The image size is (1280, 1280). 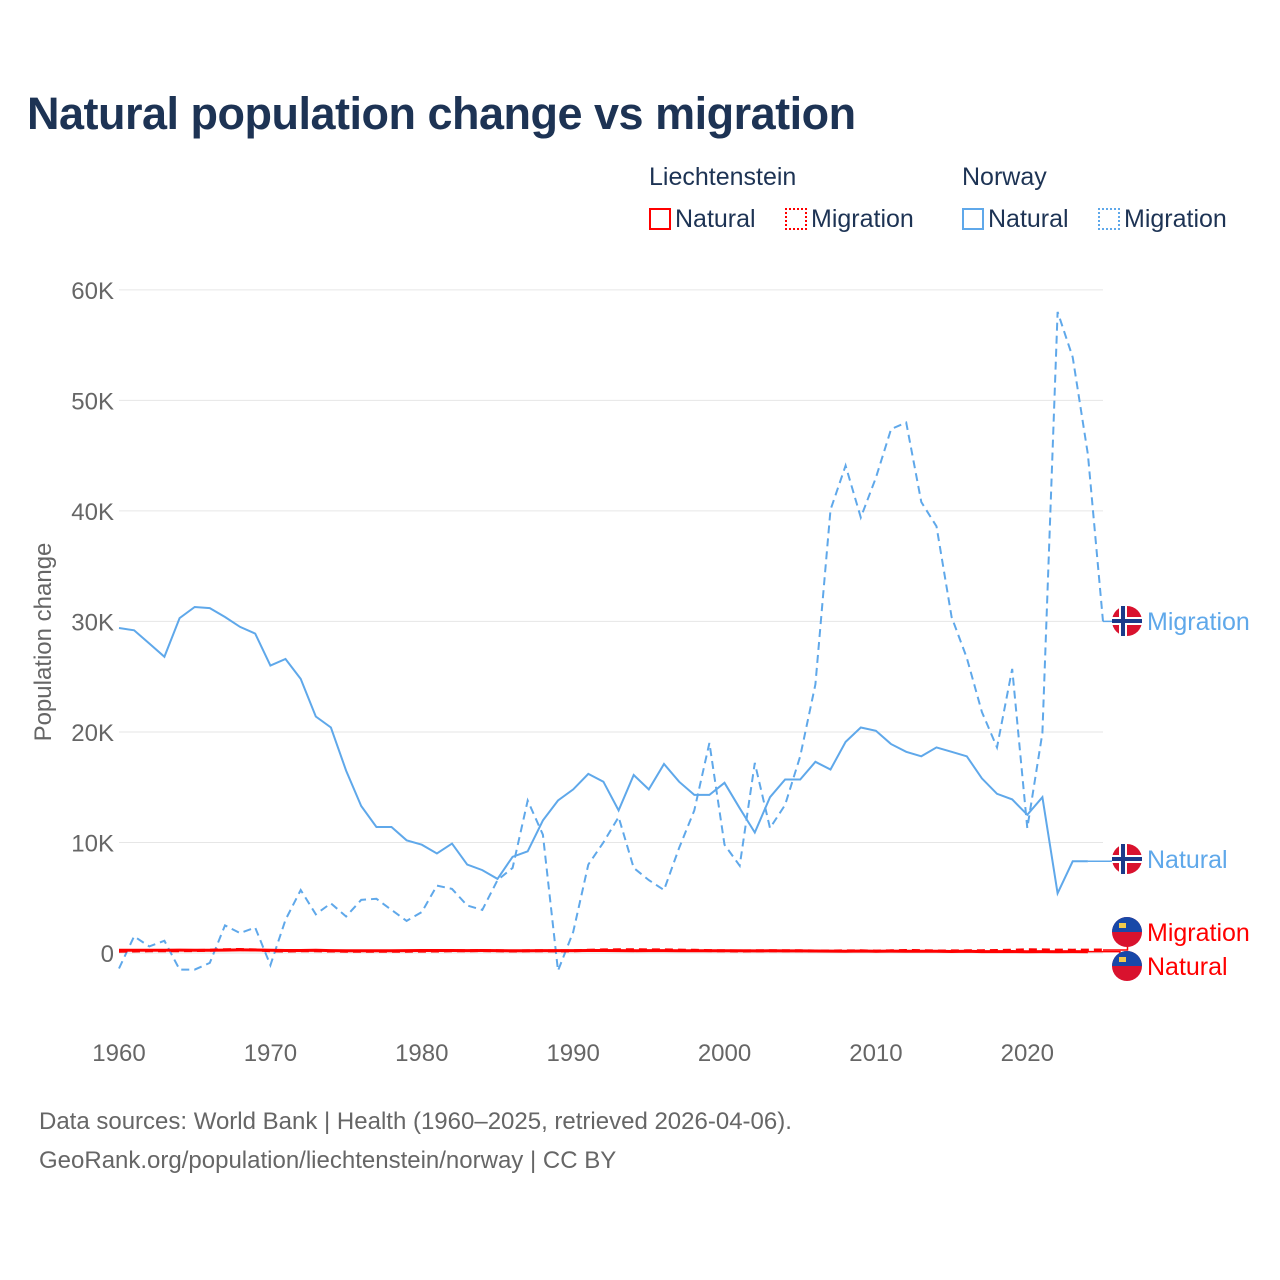 What do you see at coordinates (92, 401) in the screenshot?
I see `y-tick-label: 50K` at bounding box center [92, 401].